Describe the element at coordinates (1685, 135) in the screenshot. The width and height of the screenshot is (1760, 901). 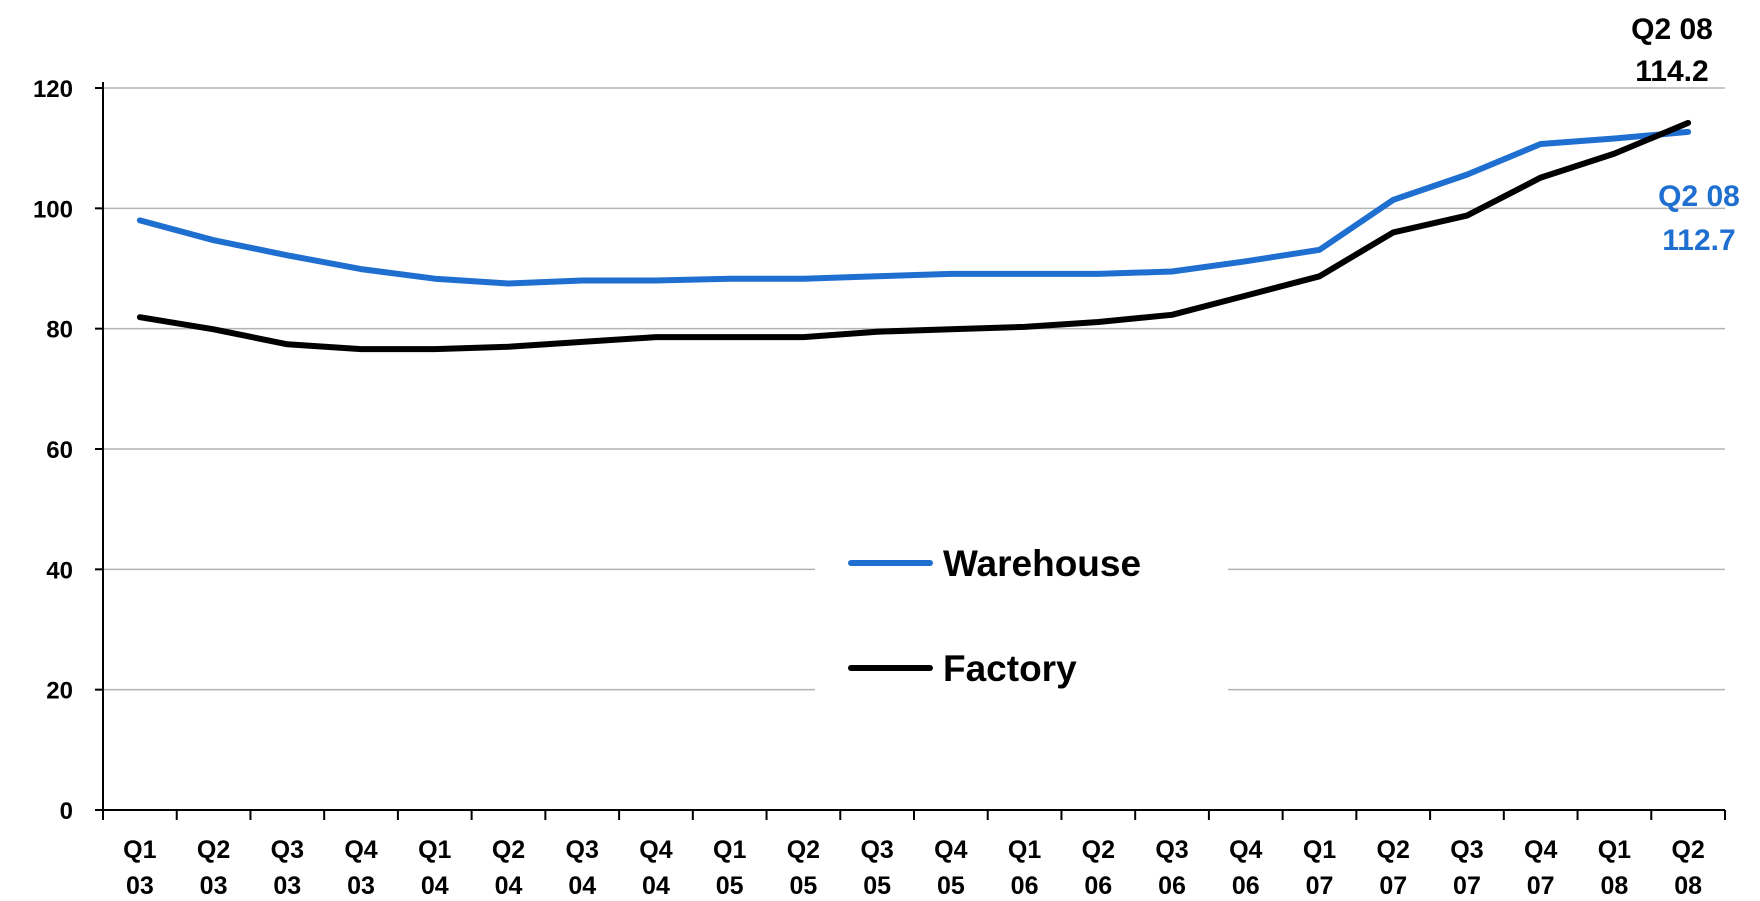
I see `annotations: Q2 08 114.2 Q2 08 112.7` at that location.